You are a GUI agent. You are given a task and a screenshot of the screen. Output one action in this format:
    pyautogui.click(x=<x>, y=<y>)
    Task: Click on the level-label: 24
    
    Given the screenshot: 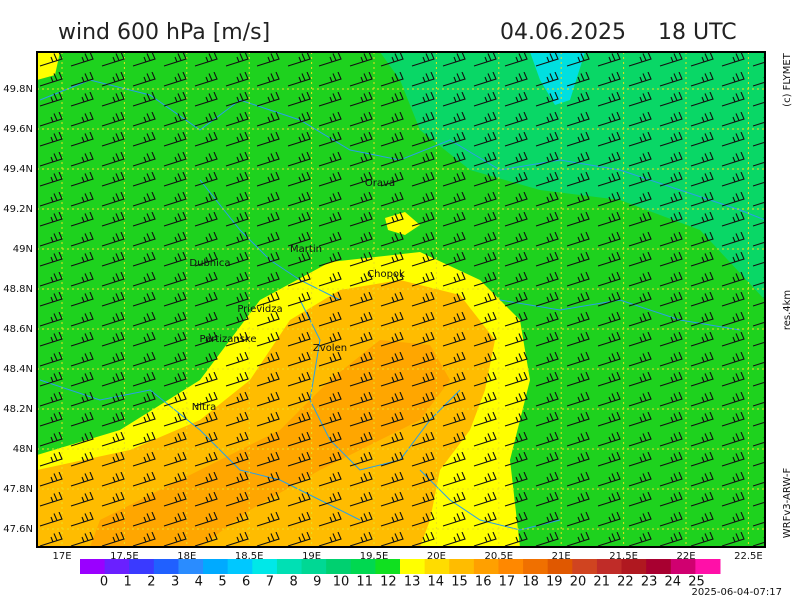 What is the action you would take?
    pyautogui.click(x=673, y=582)
    